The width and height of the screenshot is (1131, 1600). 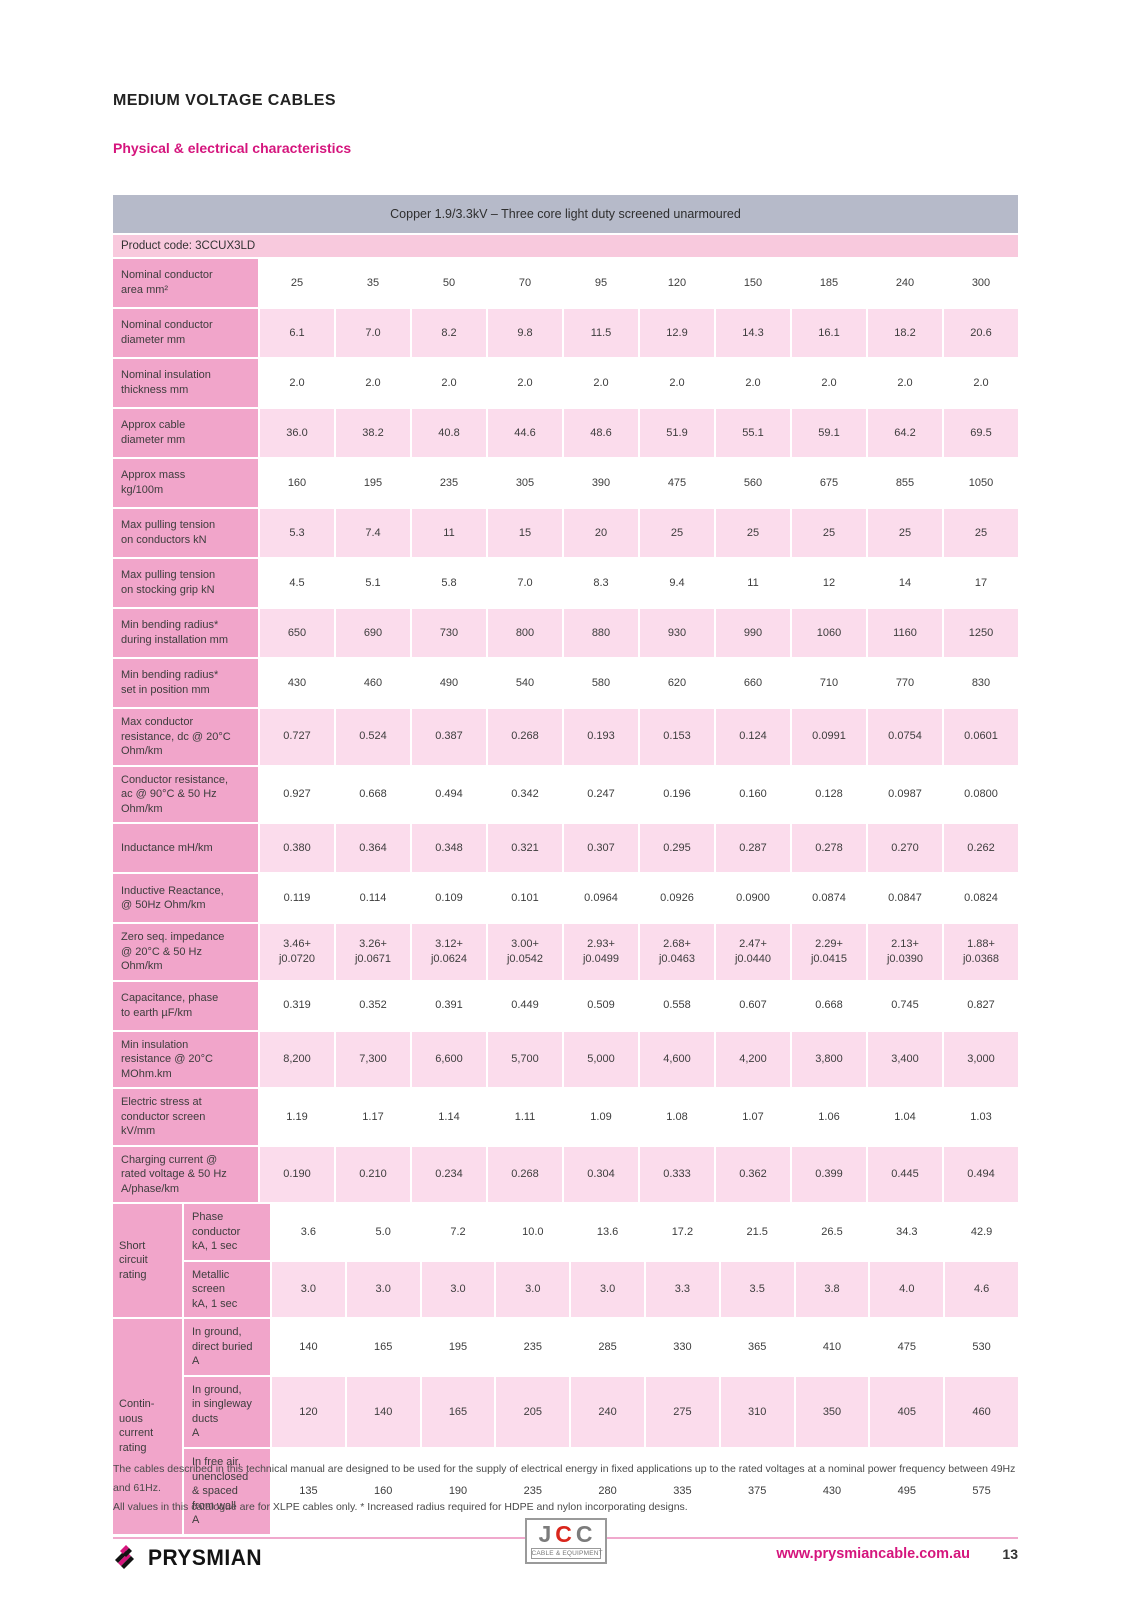 What do you see at coordinates (525, 533) in the screenshot?
I see `cell-value: 15` at bounding box center [525, 533].